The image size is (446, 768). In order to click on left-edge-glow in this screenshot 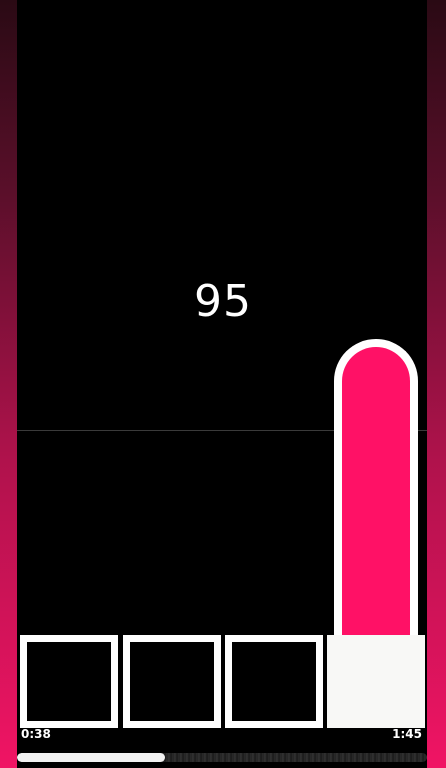, I will do `click(8, 384)`.